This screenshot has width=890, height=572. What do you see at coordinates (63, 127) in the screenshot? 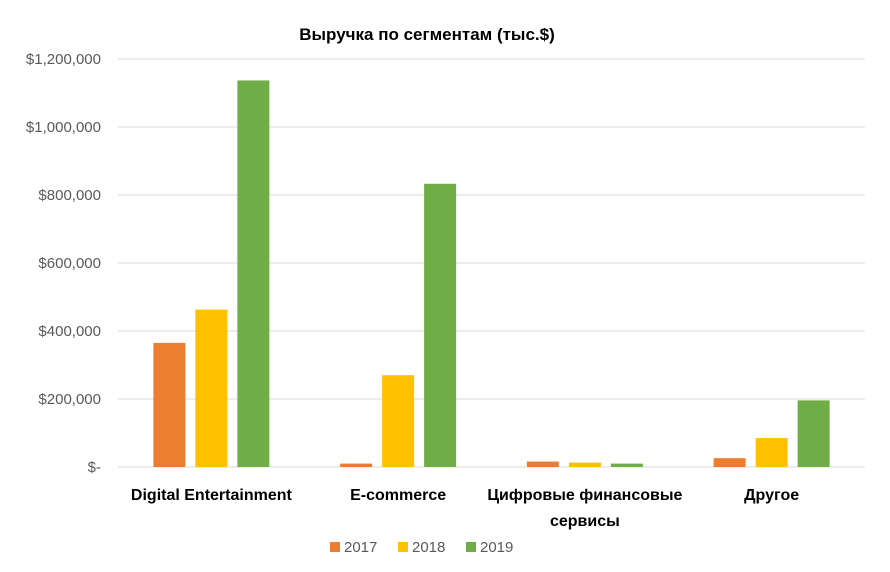
I see `y-tick-label: $1,000,000` at bounding box center [63, 127].